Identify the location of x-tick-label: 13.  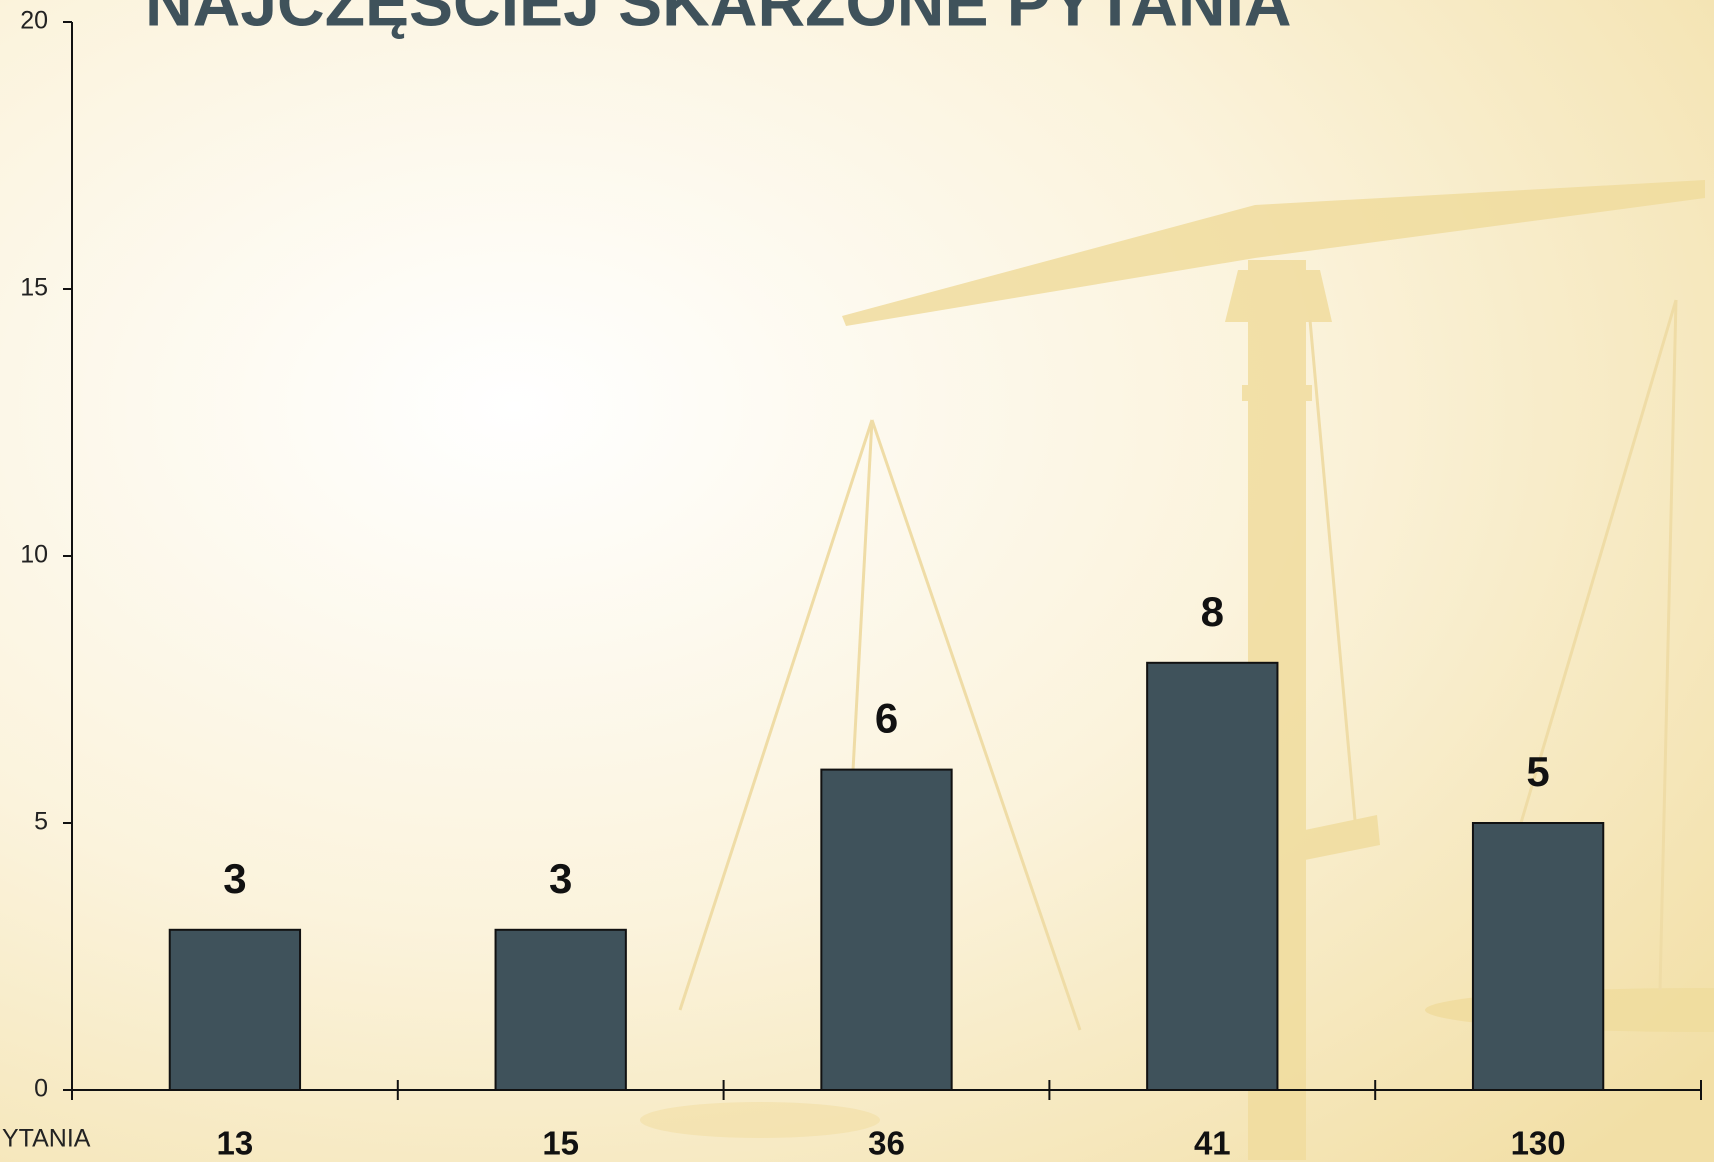
(235, 1143).